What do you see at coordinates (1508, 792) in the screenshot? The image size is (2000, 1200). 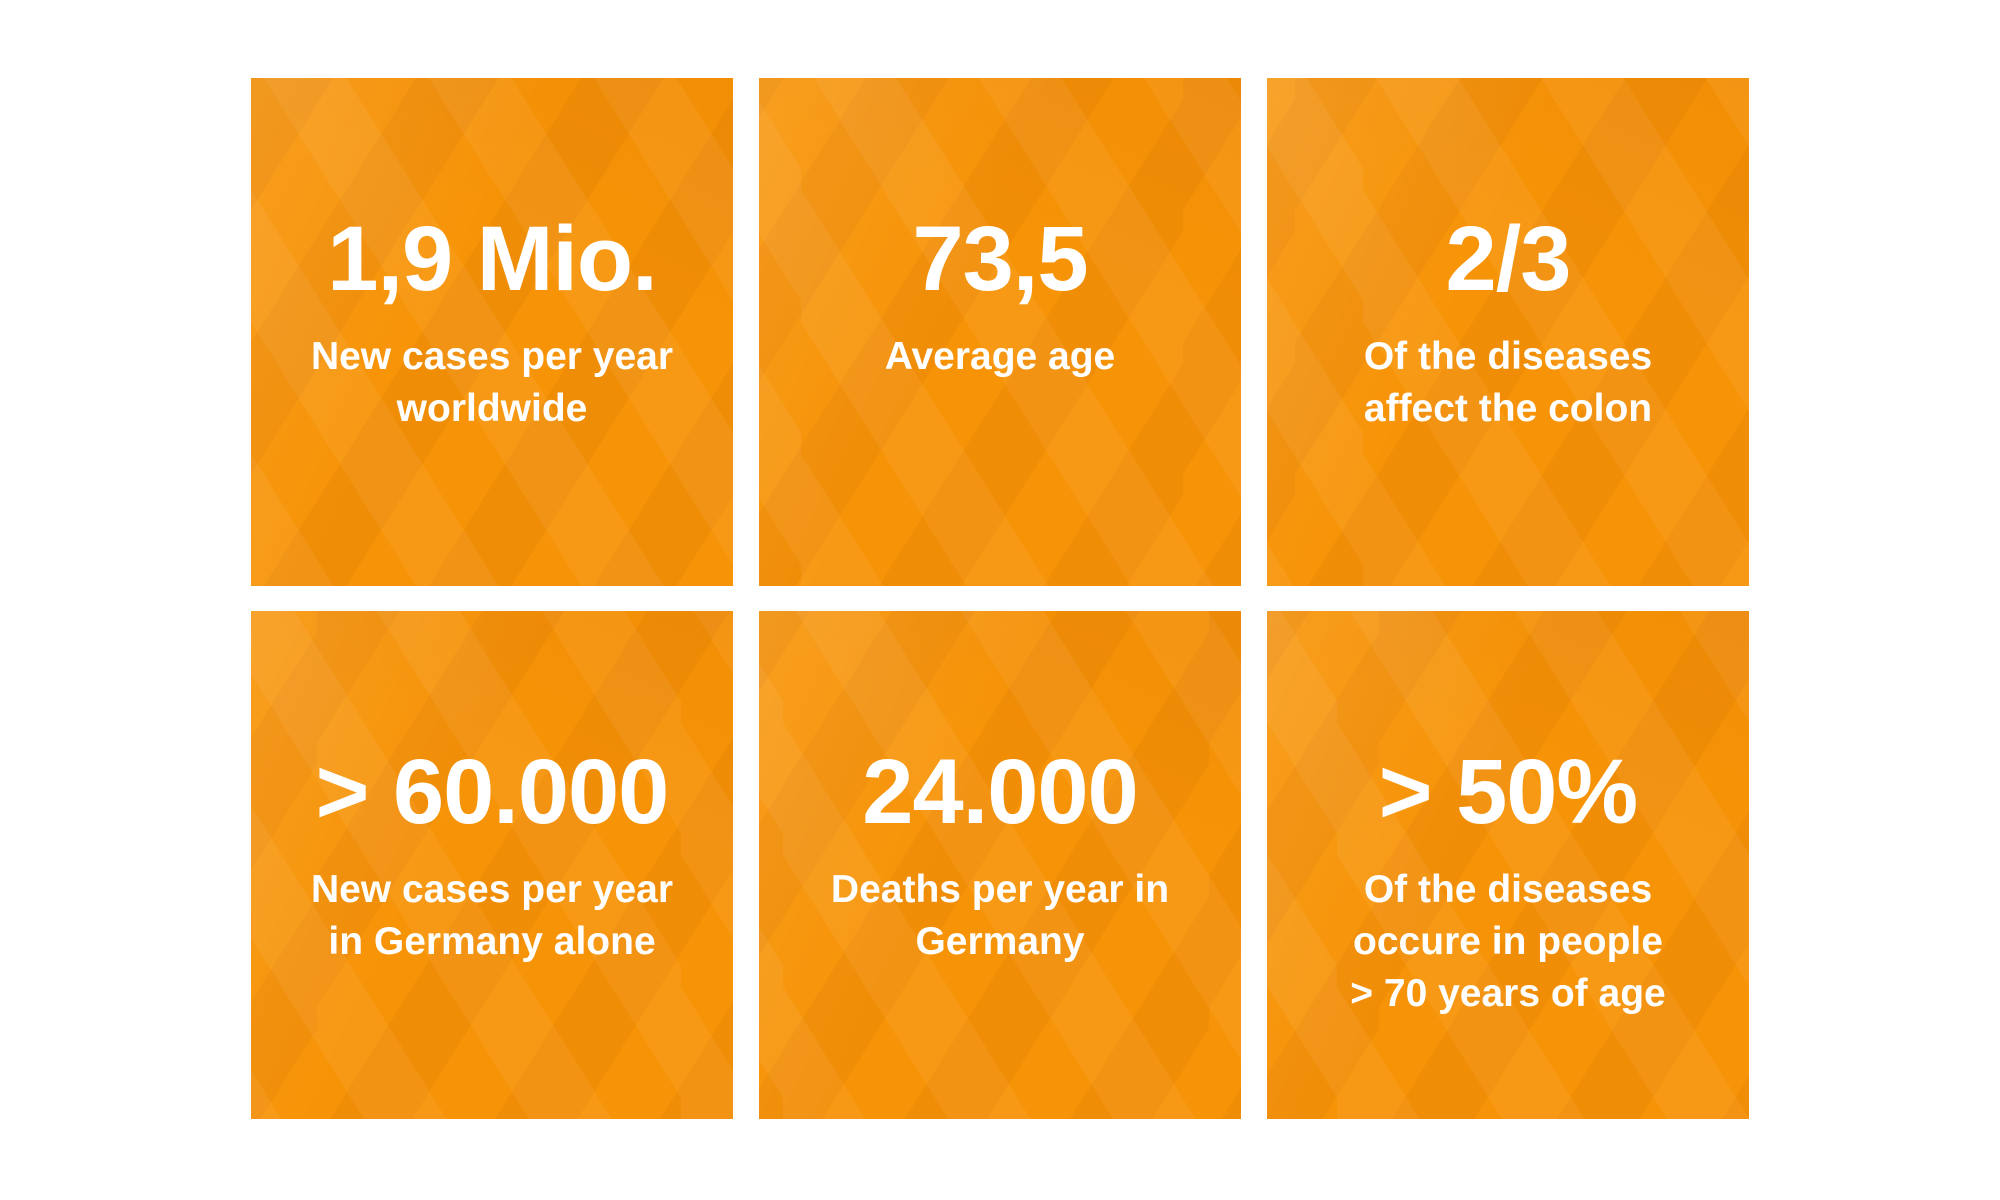 I see `stat-value: > 50%` at bounding box center [1508, 792].